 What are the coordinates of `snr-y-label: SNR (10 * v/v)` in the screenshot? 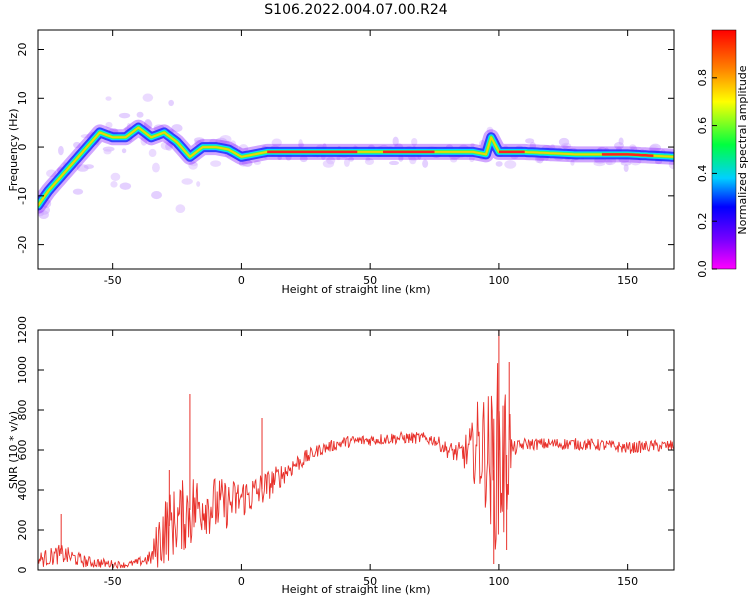 It's located at (13, 450).